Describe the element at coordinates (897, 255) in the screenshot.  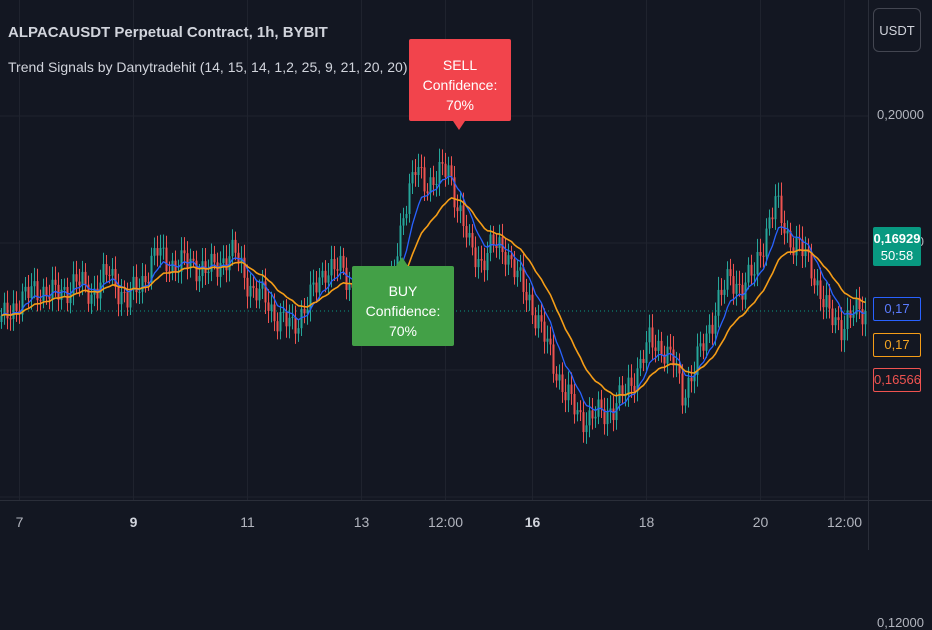
I see `bar-countdown: 50:58` at that location.